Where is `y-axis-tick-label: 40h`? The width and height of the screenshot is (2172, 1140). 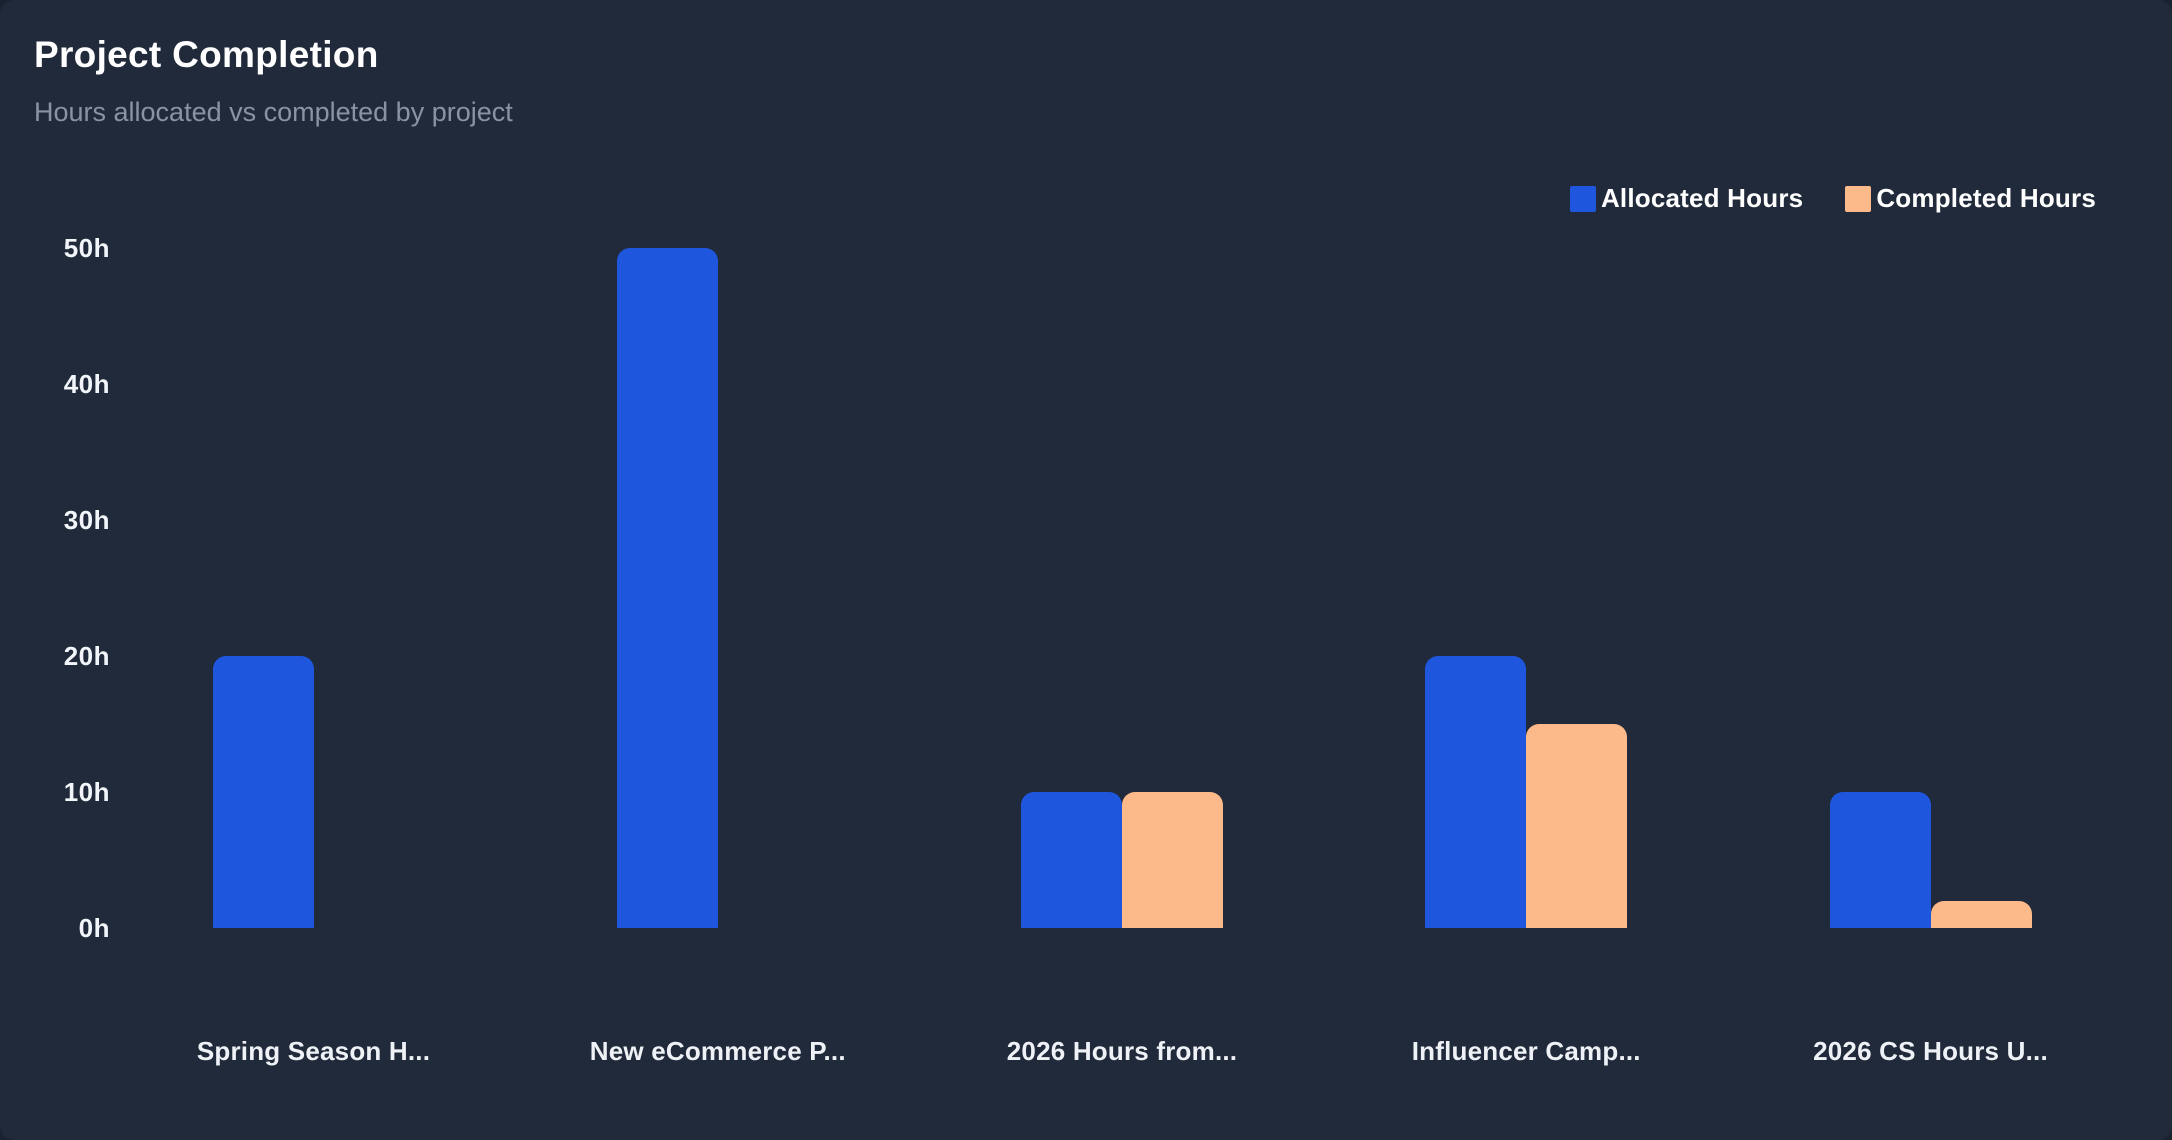
y-axis-tick-label: 40h is located at coordinates (86, 384).